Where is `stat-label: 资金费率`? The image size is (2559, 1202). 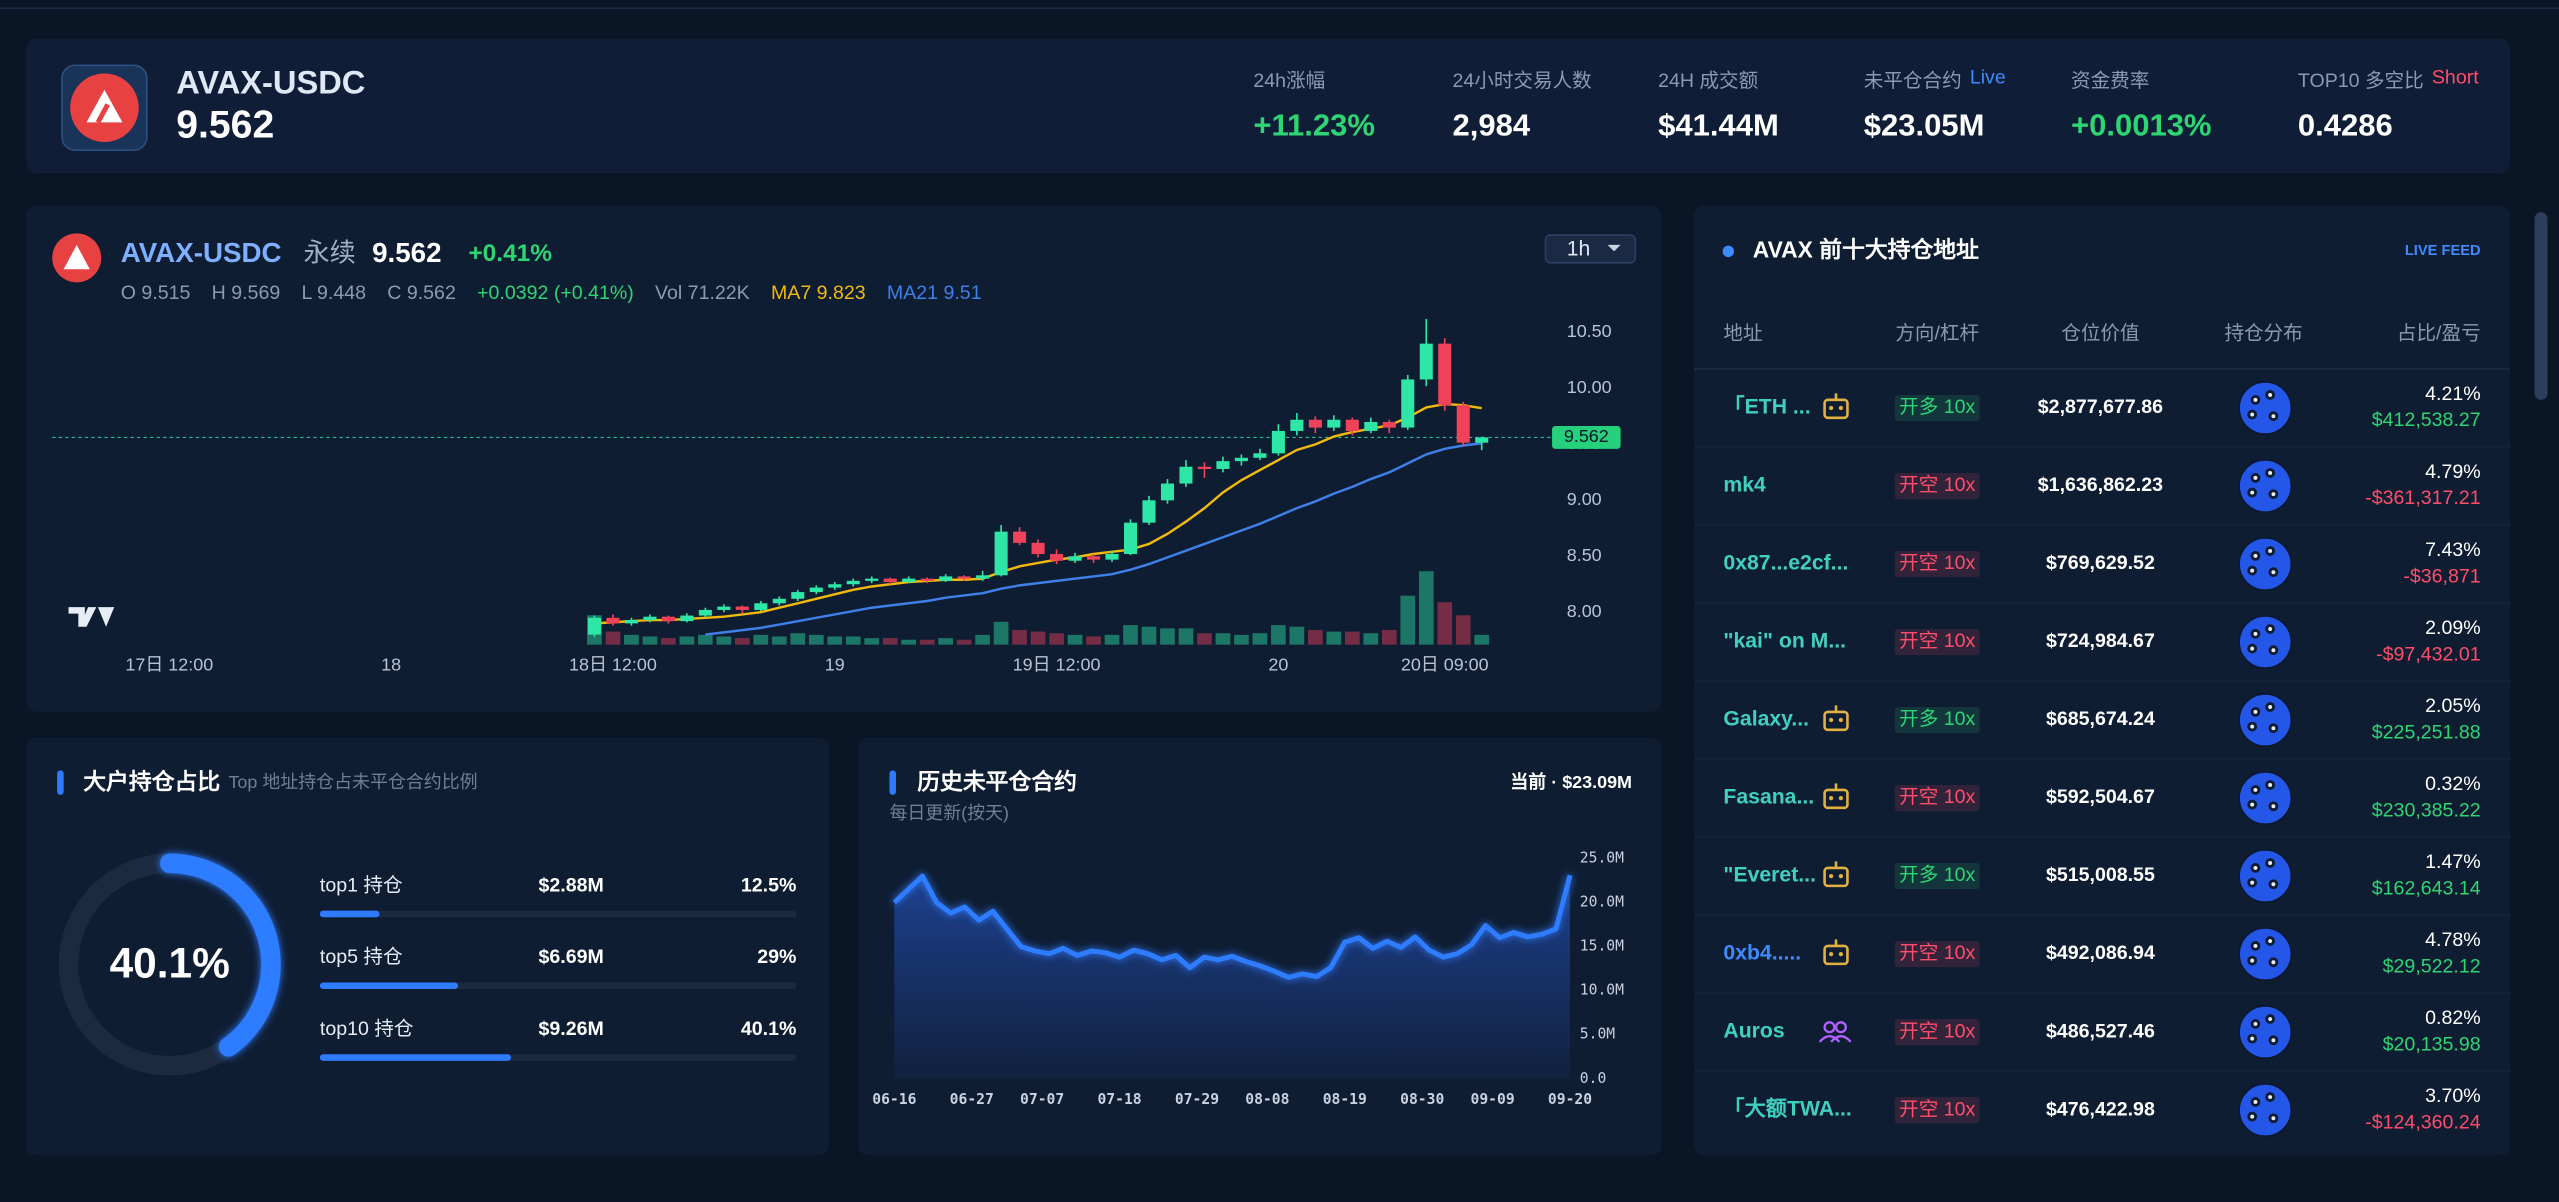
stat-label: 资金费率 is located at coordinates (2110, 81).